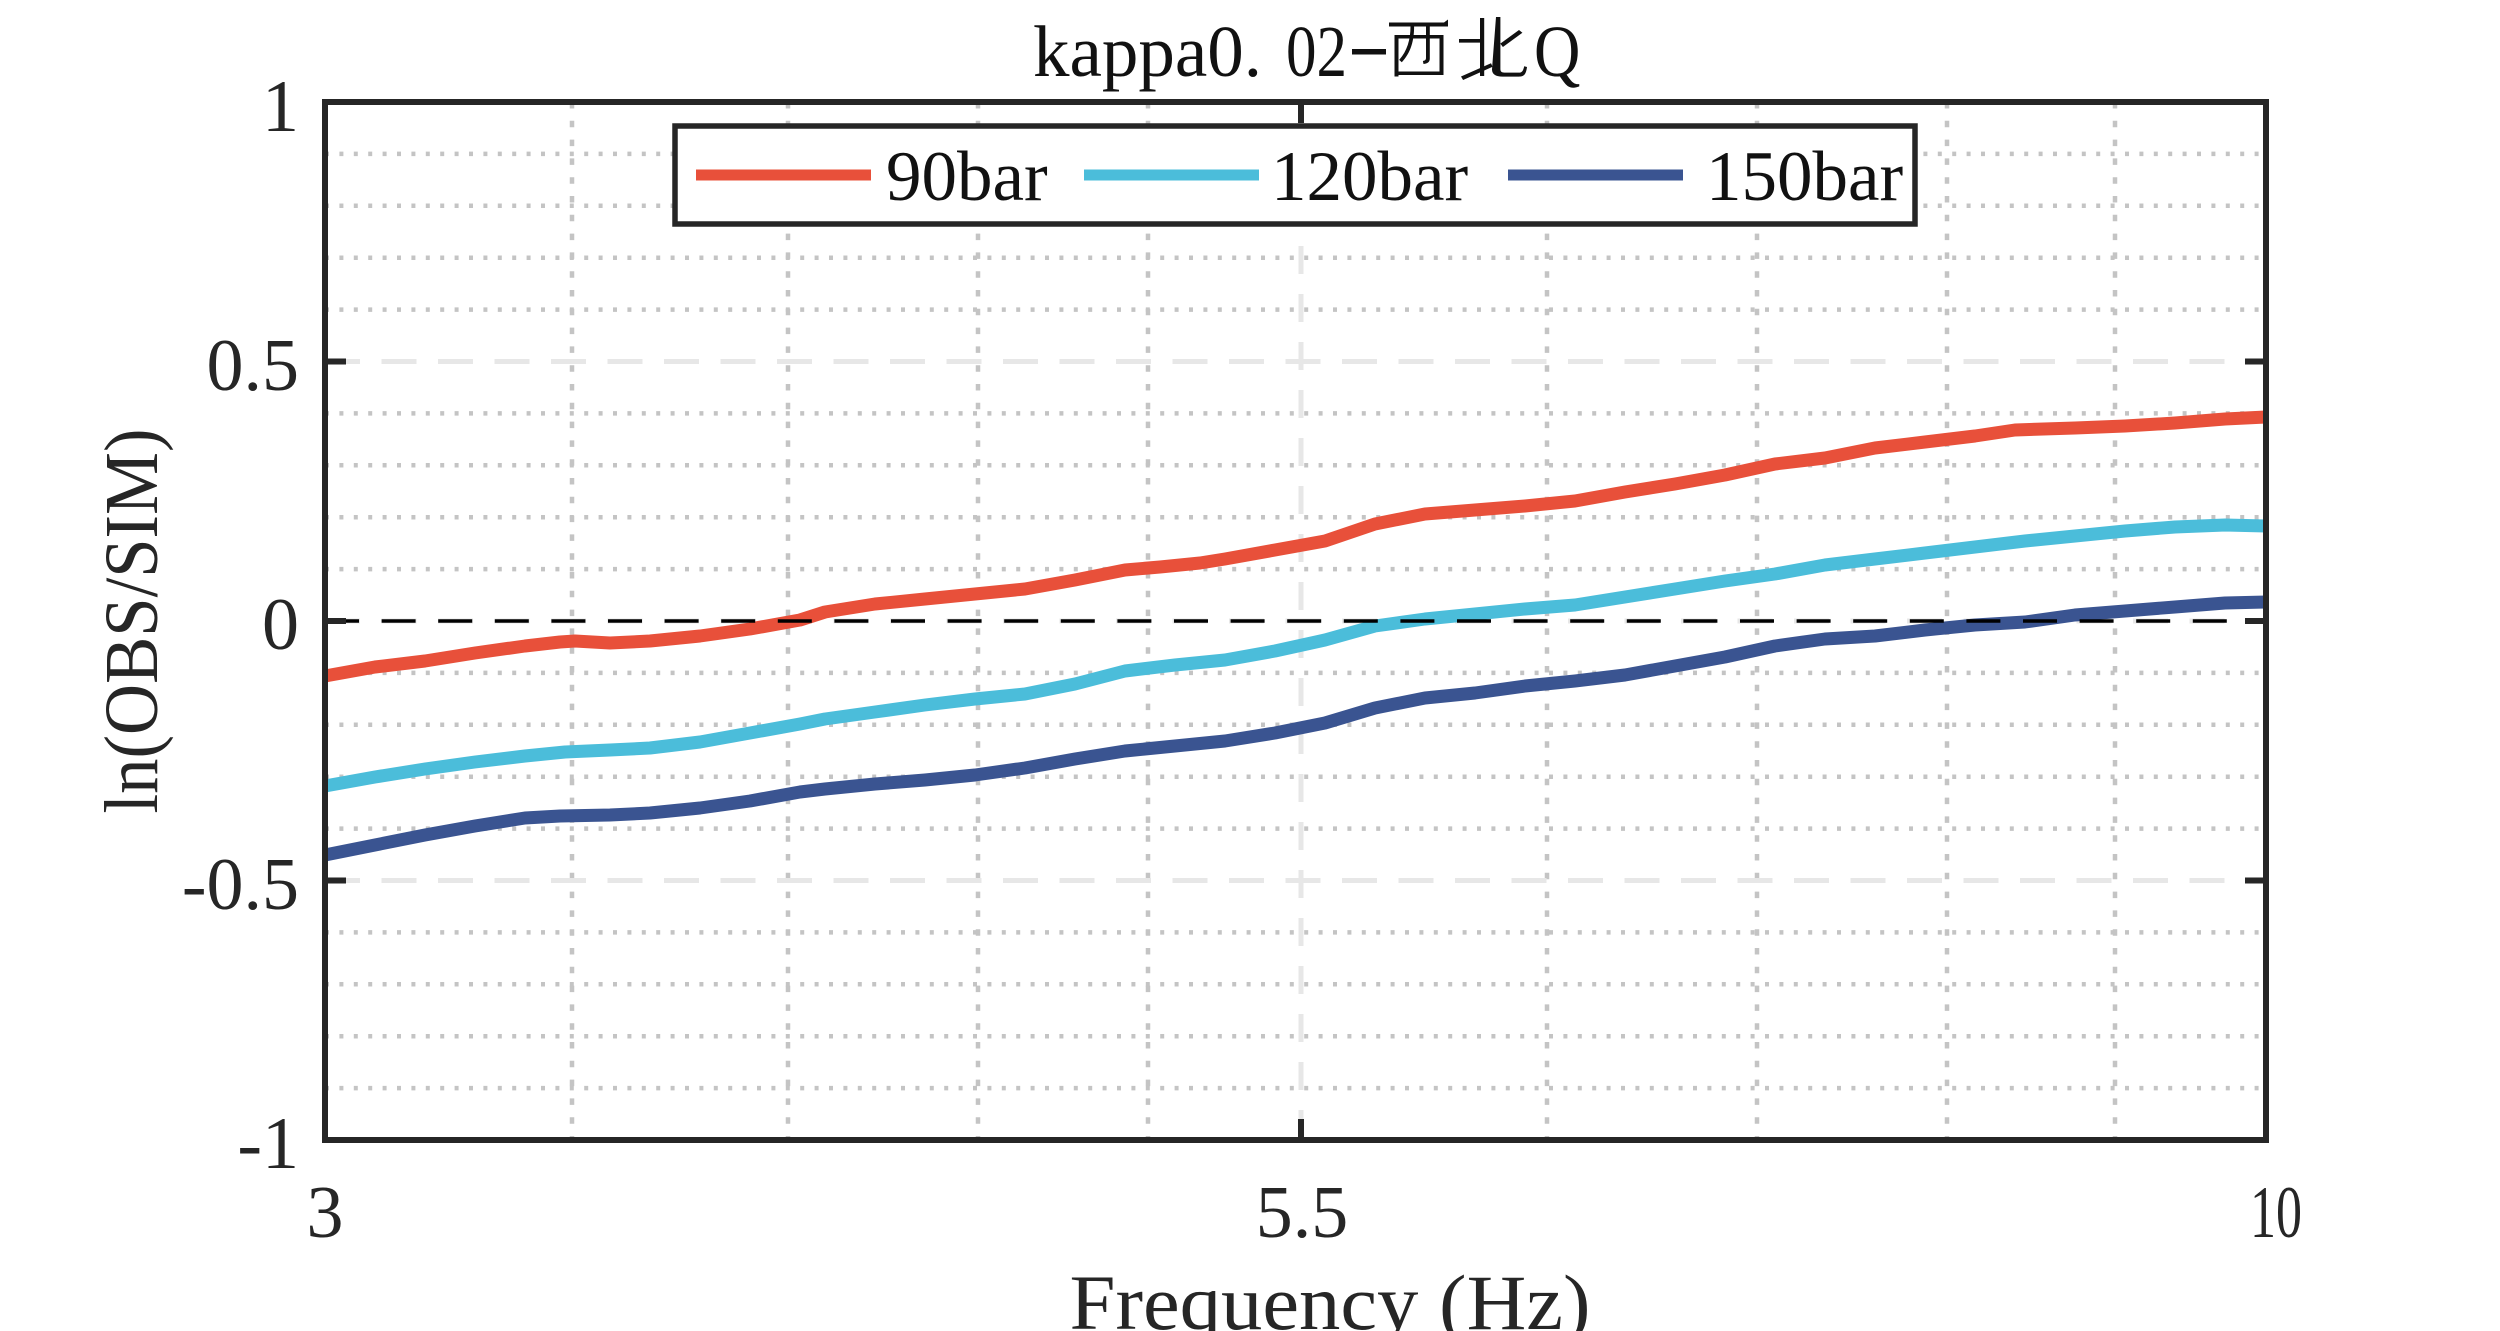 Image resolution: width=2500 pixels, height=1331 pixels. Describe the element at coordinates (1805, 177) in the screenshot. I see `svg-text: 150bar` at that location.